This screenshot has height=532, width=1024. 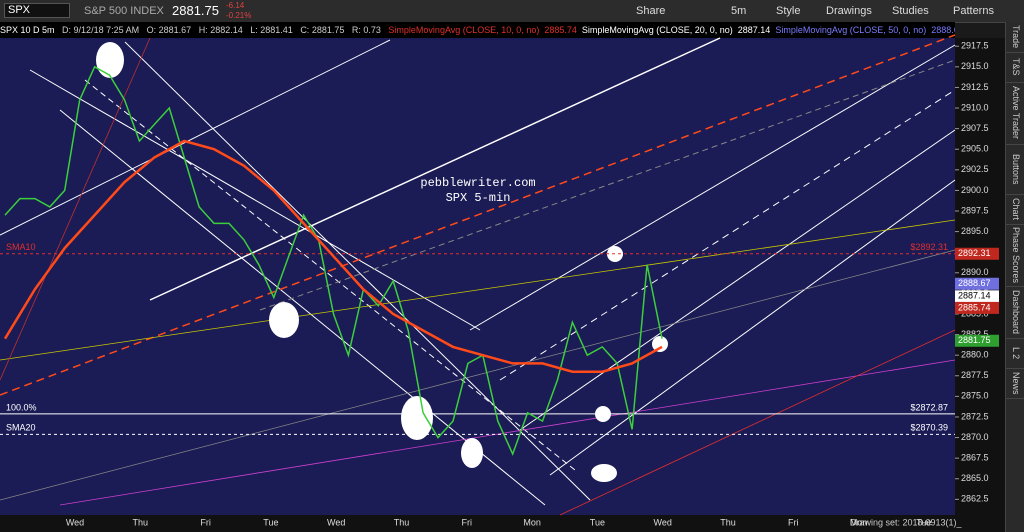 What do you see at coordinates (974, 253) in the screenshot?
I see `price-marker-label: 2892.31` at bounding box center [974, 253].